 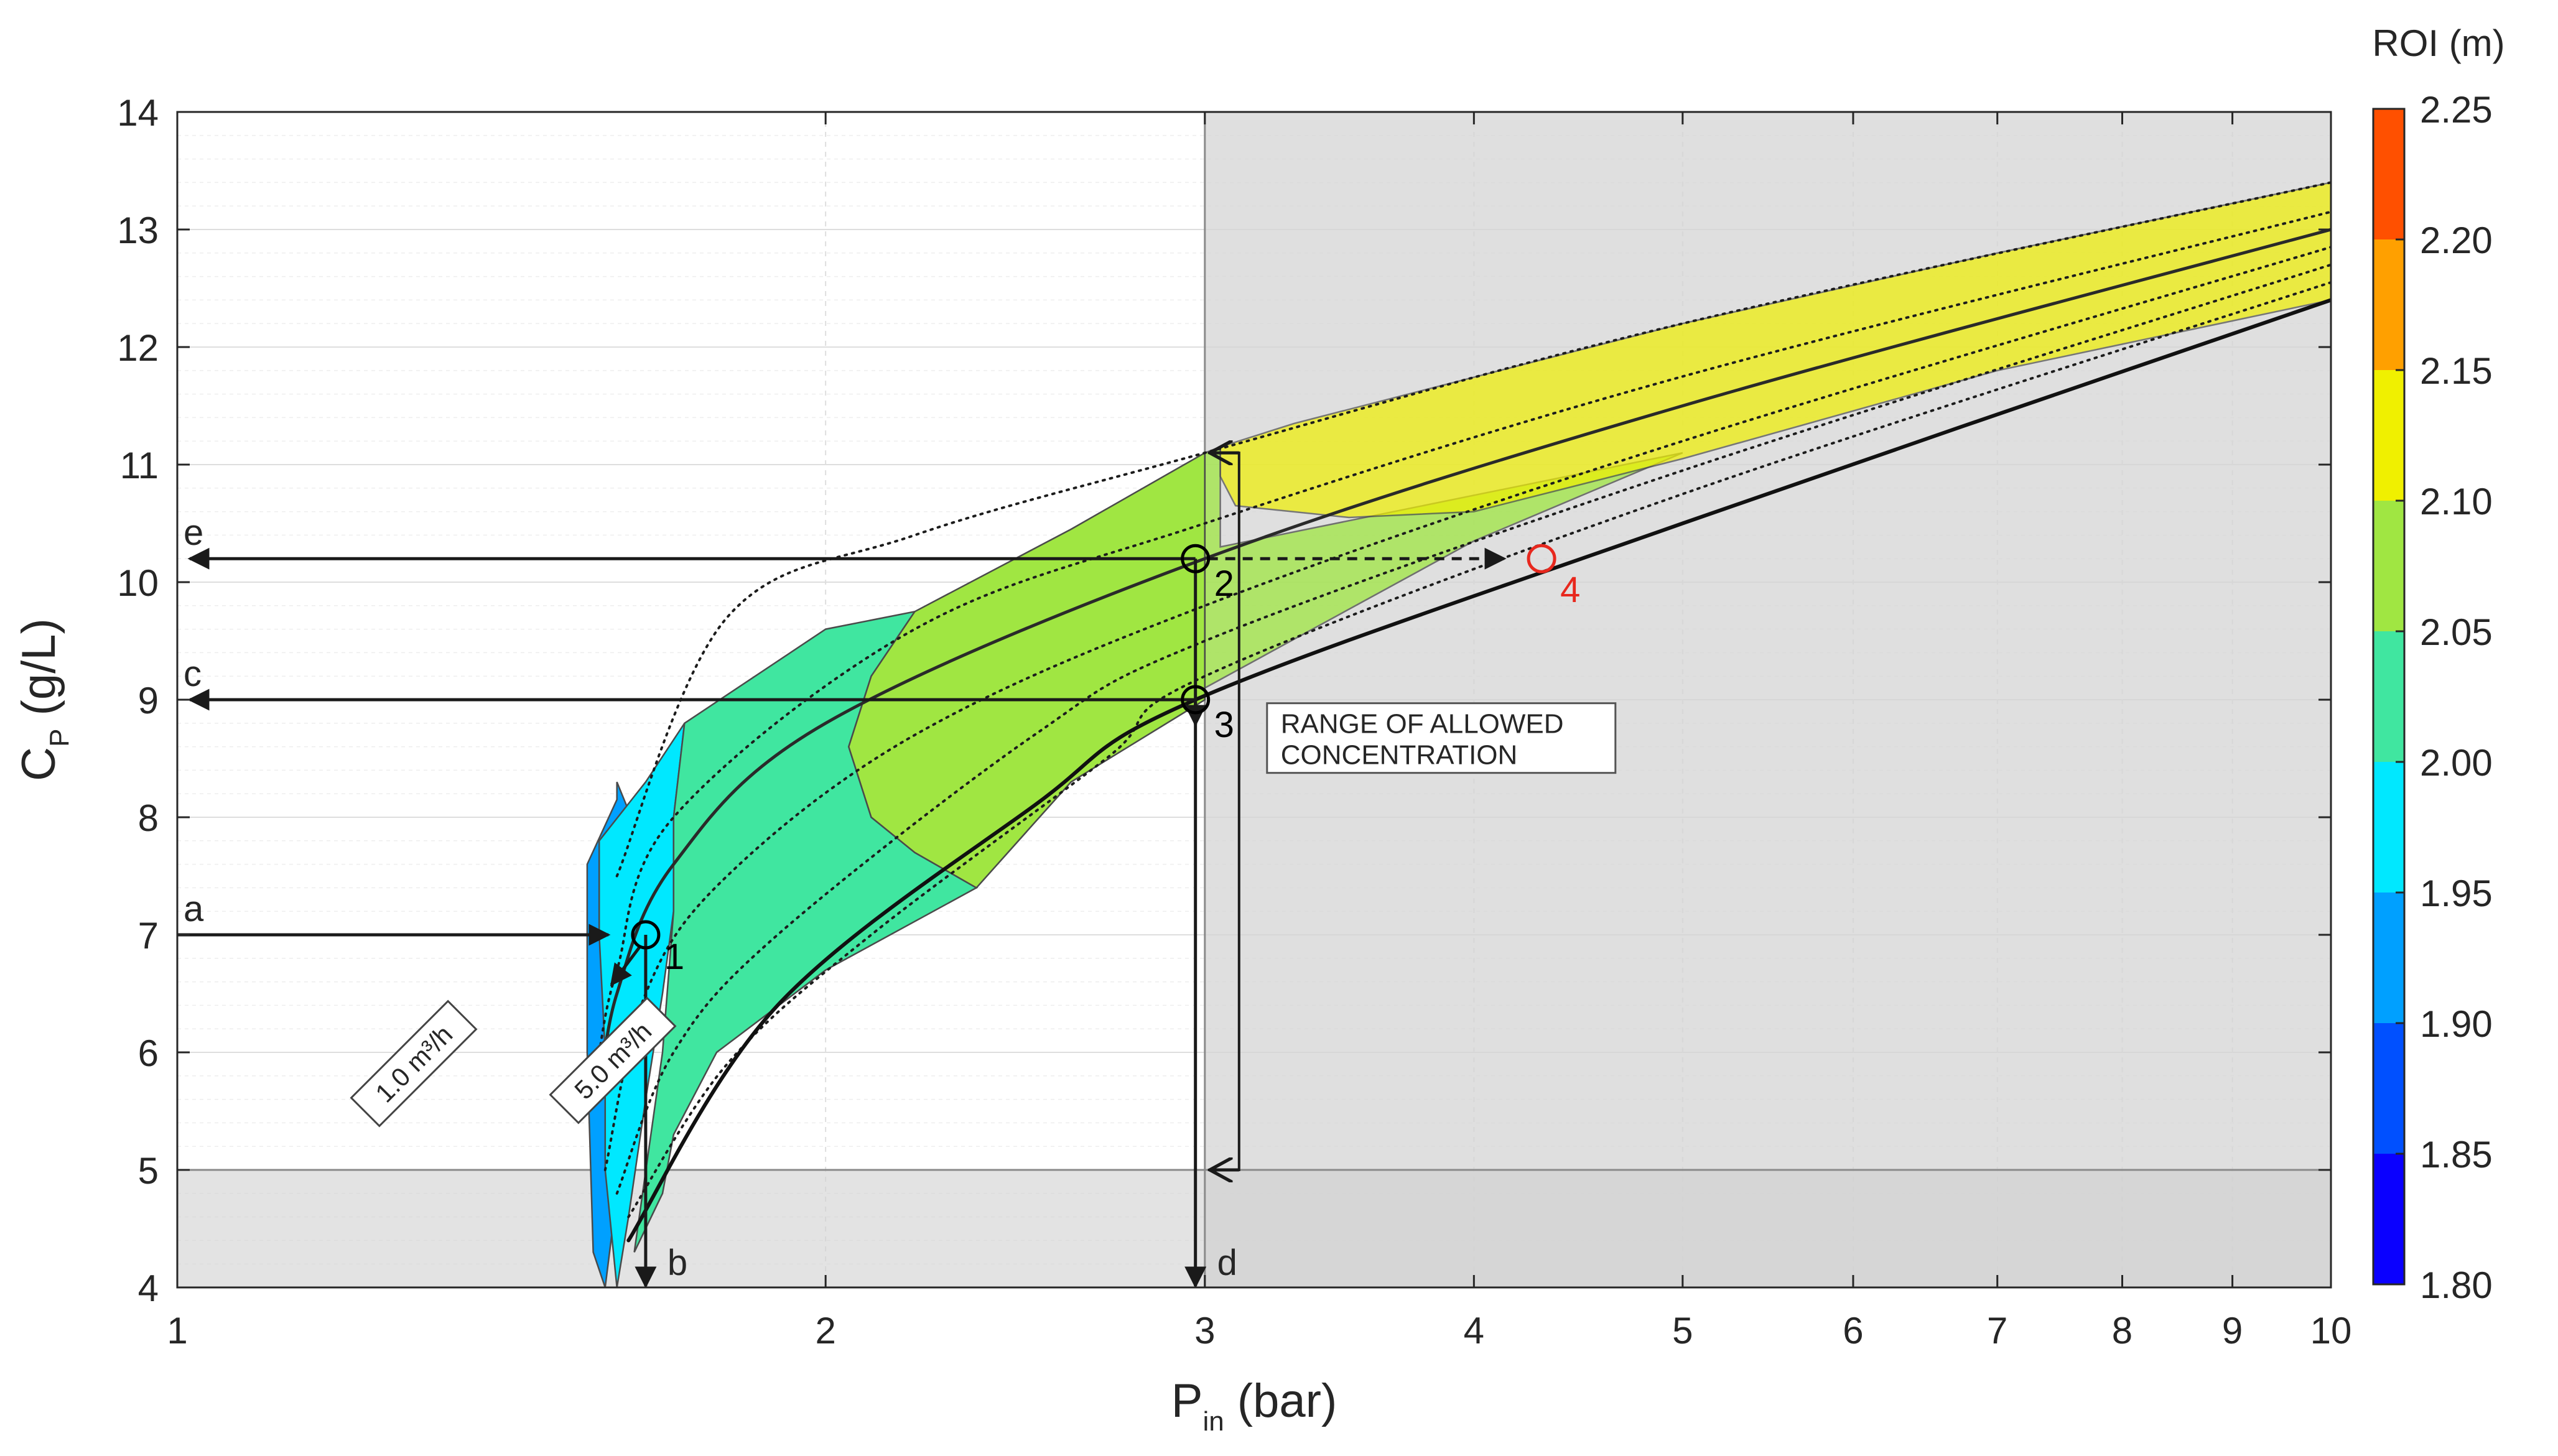 I want to click on point-4-label: 4, so click(x=1570, y=590).